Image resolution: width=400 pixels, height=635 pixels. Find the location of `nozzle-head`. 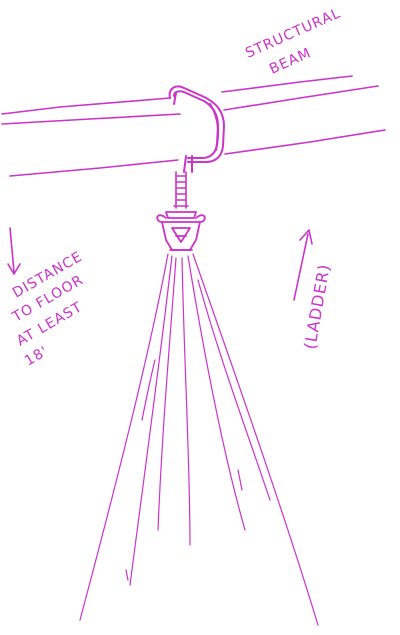

nozzle-head is located at coordinates (181, 231).